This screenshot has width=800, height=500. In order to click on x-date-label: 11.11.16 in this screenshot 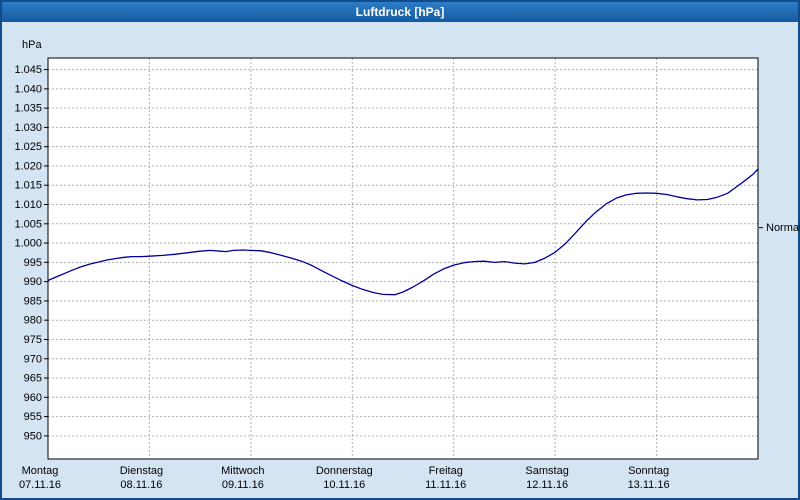, I will do `click(445, 485)`.